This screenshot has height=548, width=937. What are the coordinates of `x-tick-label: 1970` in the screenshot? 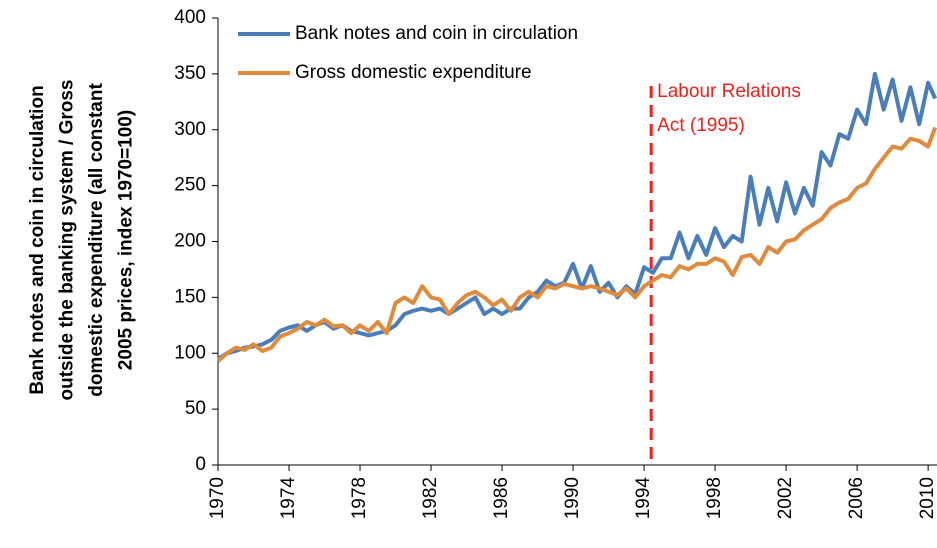 It's located at (217, 498).